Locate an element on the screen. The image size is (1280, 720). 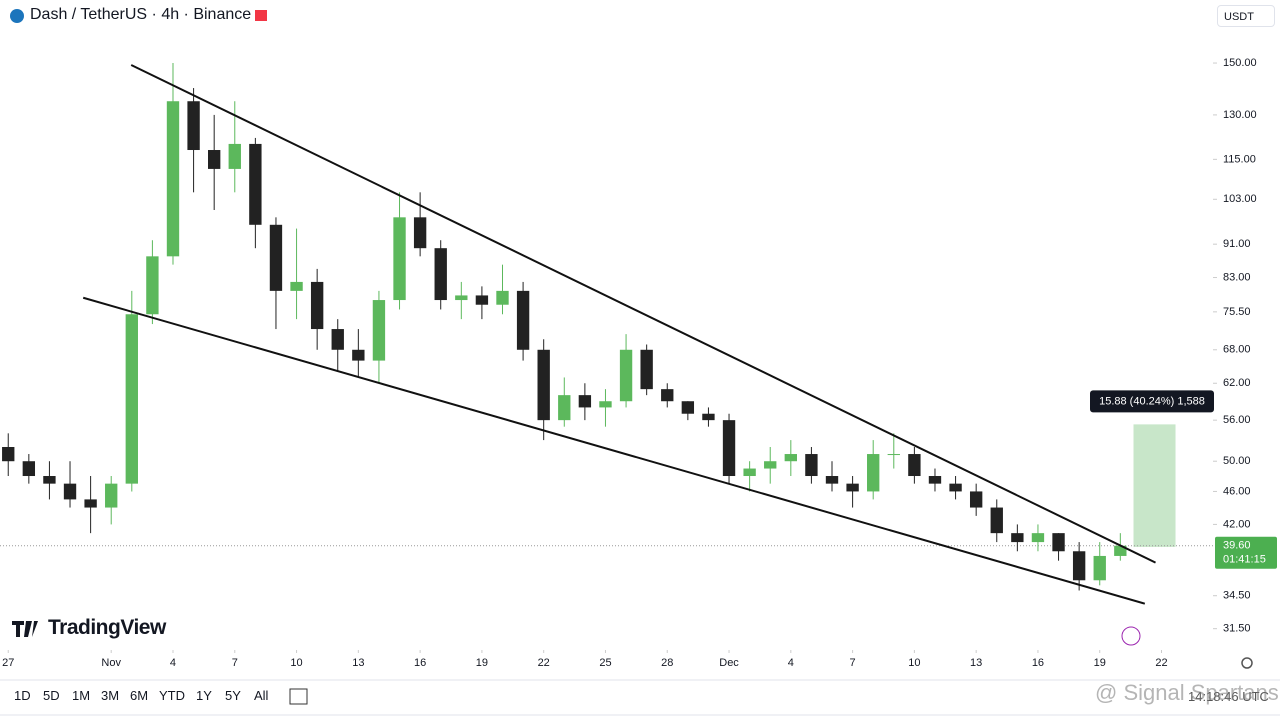
y-tick-label: 46.00 is located at coordinates (1237, 491).